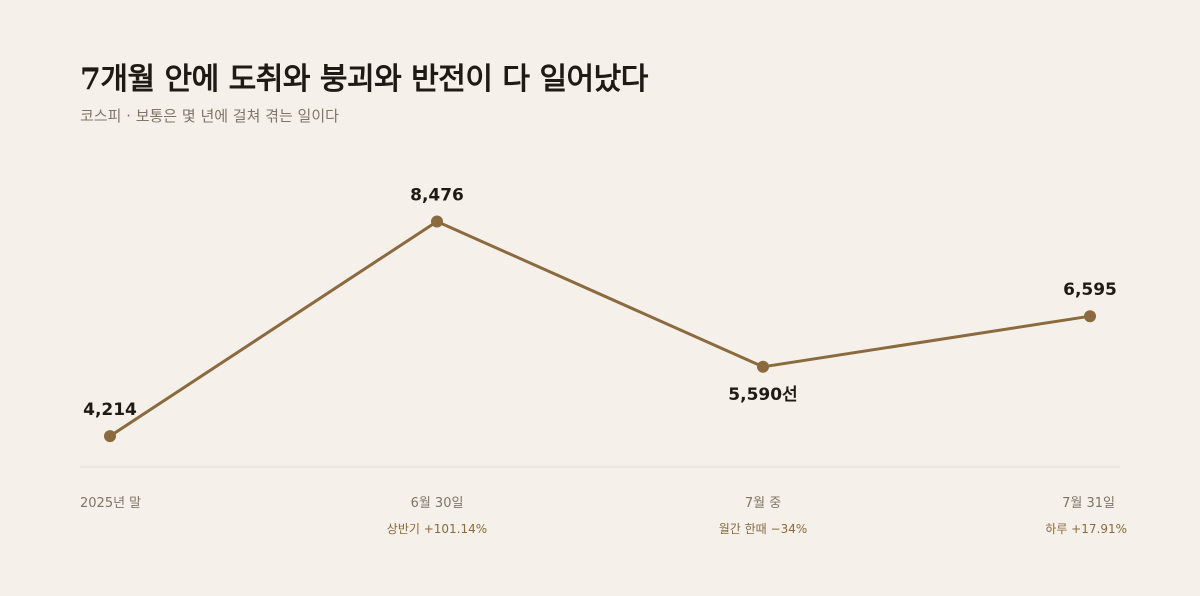 The width and height of the screenshot is (1200, 596). What do you see at coordinates (437, 529) in the screenshot?
I see `change-annotation: 상반기 +101.14%` at bounding box center [437, 529].